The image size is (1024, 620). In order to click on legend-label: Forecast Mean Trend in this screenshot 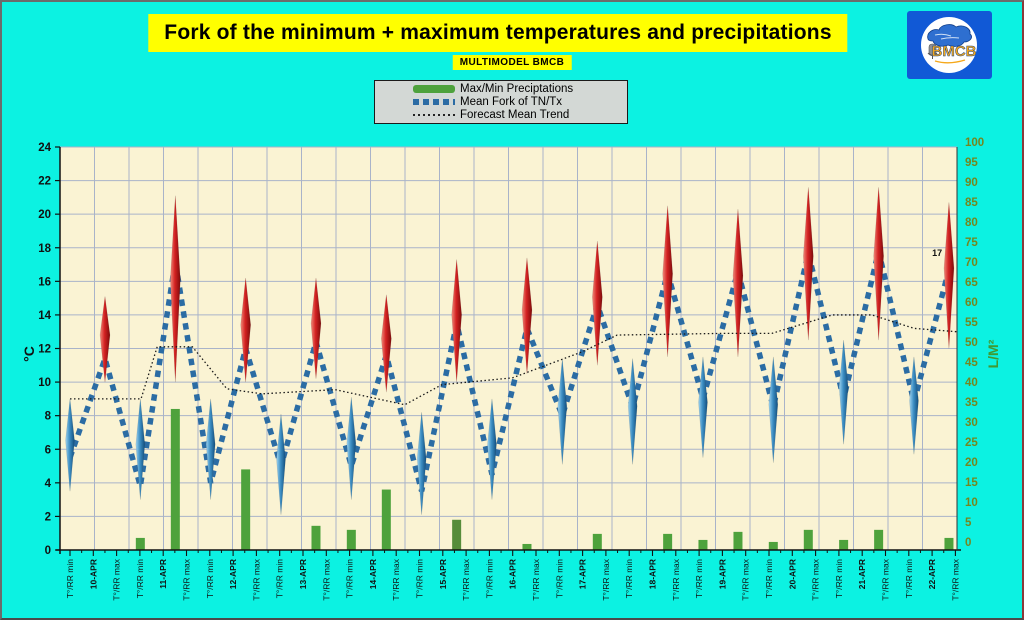, I will do `click(515, 115)`.